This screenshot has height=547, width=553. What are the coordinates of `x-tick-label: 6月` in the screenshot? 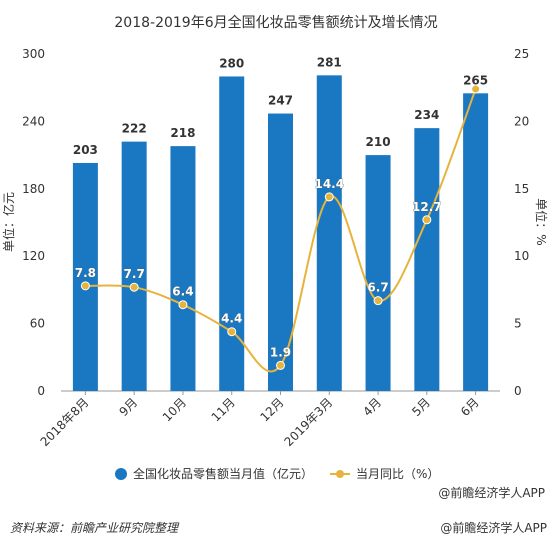 It's located at (470, 407).